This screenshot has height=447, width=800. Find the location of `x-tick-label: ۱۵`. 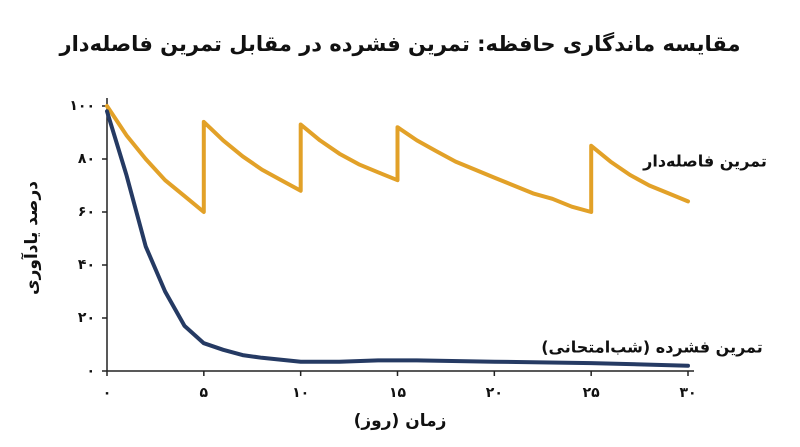

x-tick-label: ۱۵ is located at coordinates (398, 393).